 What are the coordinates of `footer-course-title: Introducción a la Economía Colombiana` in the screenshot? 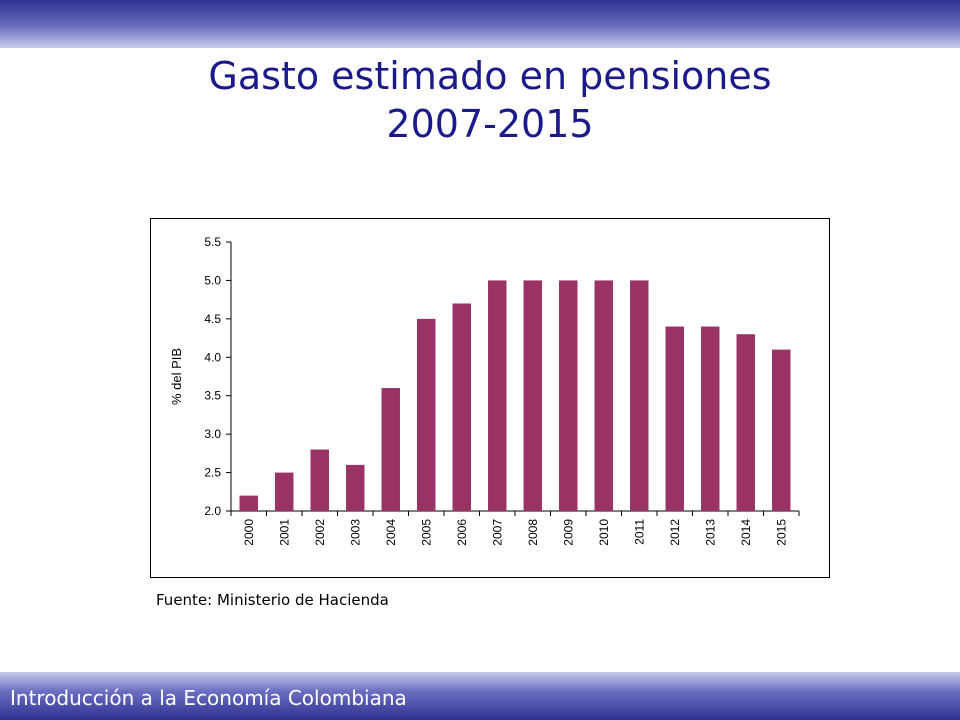 It's located at (208, 698).